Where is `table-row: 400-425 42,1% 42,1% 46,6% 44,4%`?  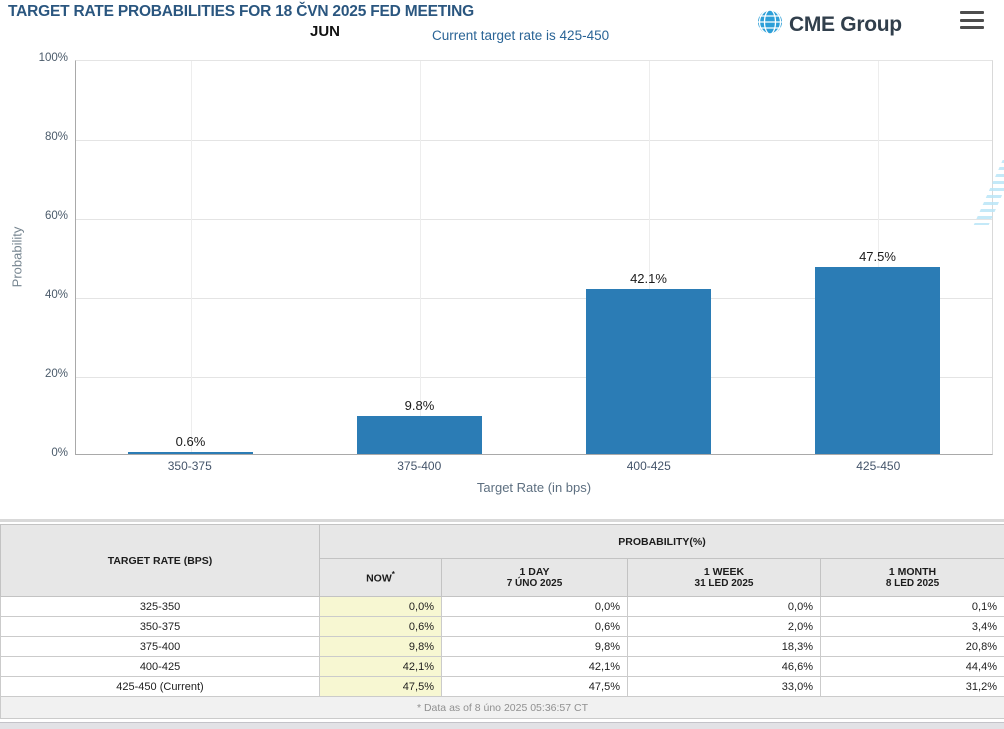 table-row: 400-425 42,1% 42,1% 46,6% 44,4% is located at coordinates (502, 666).